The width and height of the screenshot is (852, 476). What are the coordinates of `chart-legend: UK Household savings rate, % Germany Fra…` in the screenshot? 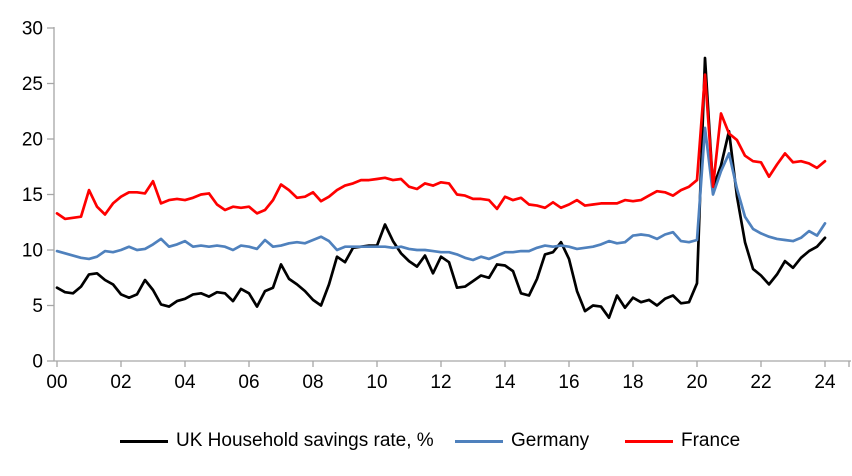 It's located at (426, 441).